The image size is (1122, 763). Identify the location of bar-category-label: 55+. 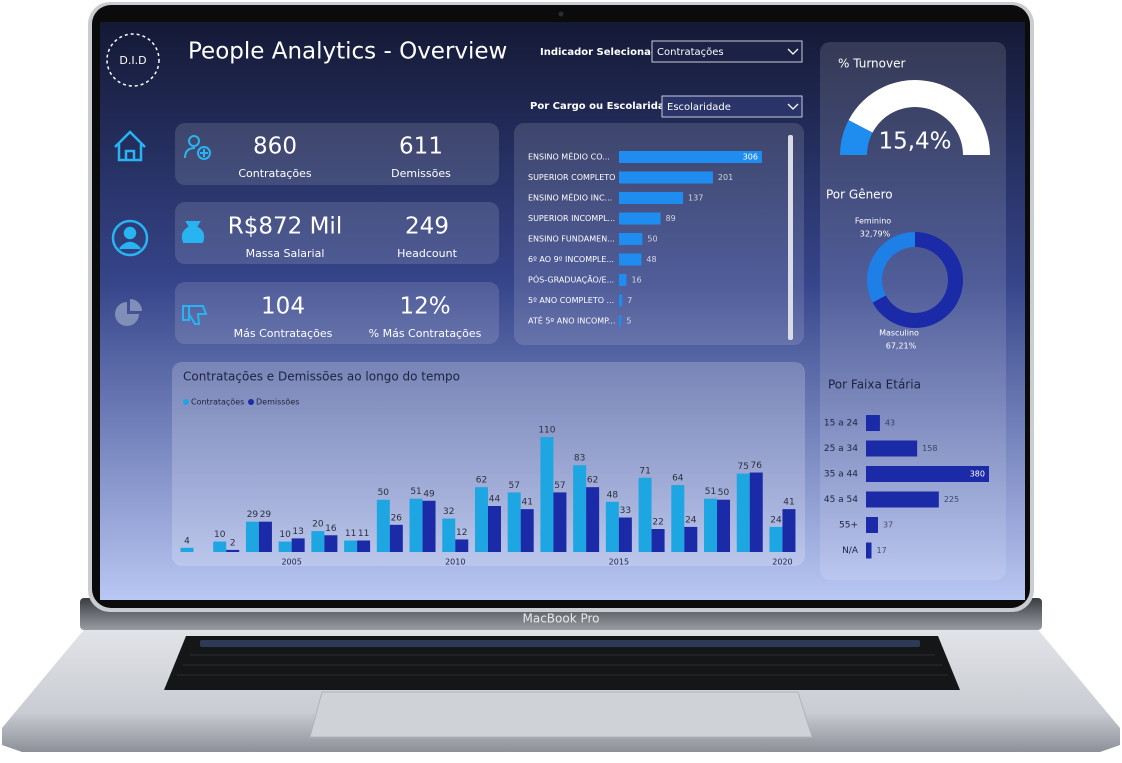
(848, 526).